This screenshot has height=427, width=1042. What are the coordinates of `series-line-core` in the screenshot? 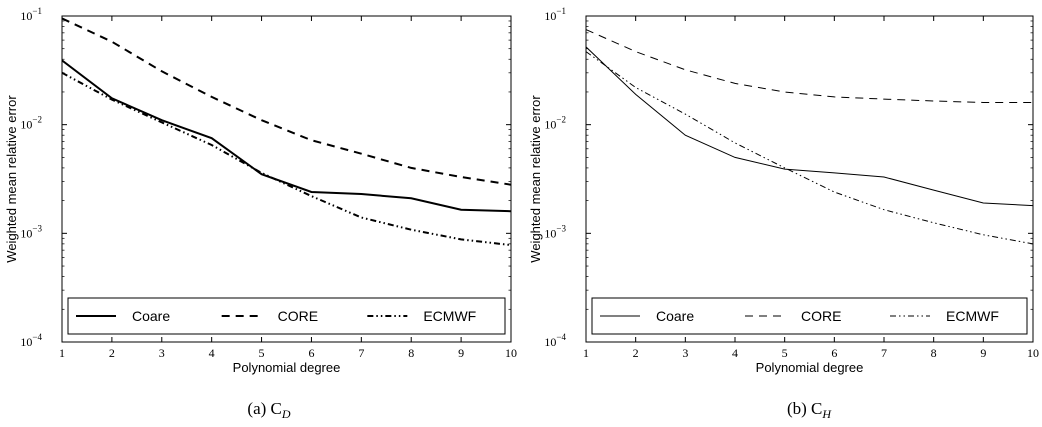 It's located at (809, 66).